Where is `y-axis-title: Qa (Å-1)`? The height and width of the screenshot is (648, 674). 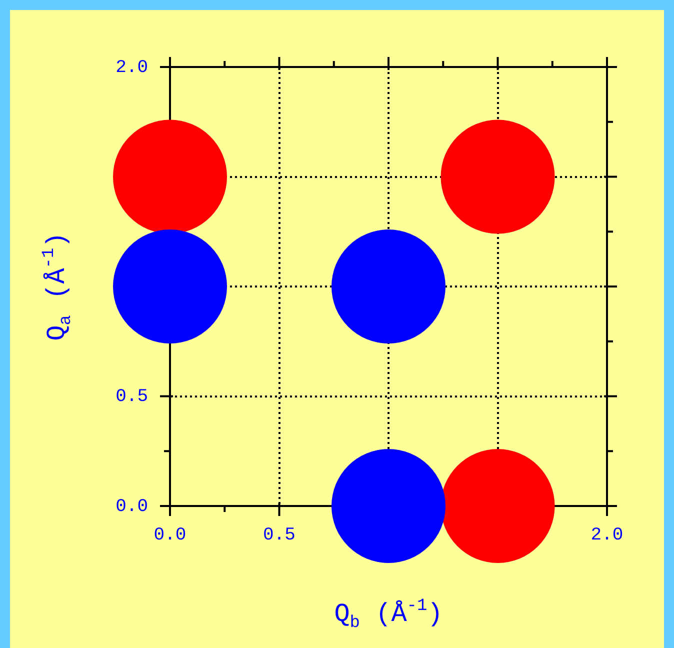 y-axis-title: Qa (Å-1) is located at coordinates (58, 286).